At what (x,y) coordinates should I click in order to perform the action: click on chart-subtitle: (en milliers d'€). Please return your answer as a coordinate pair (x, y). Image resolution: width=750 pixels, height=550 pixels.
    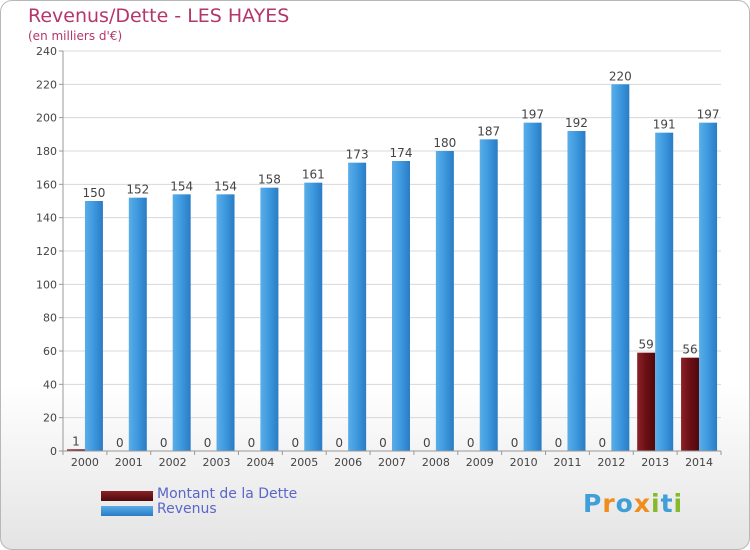
    Looking at the image, I should click on (75, 36).